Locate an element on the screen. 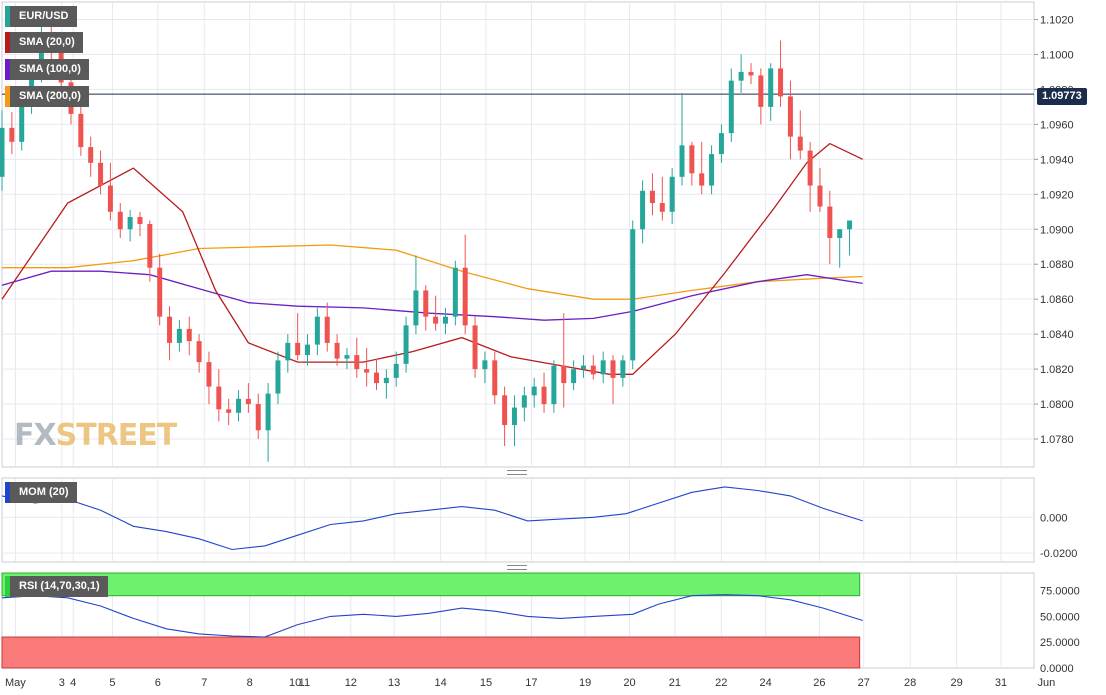 The width and height of the screenshot is (1106, 695). legend-sma20: SMA (20,0) is located at coordinates (44, 42).